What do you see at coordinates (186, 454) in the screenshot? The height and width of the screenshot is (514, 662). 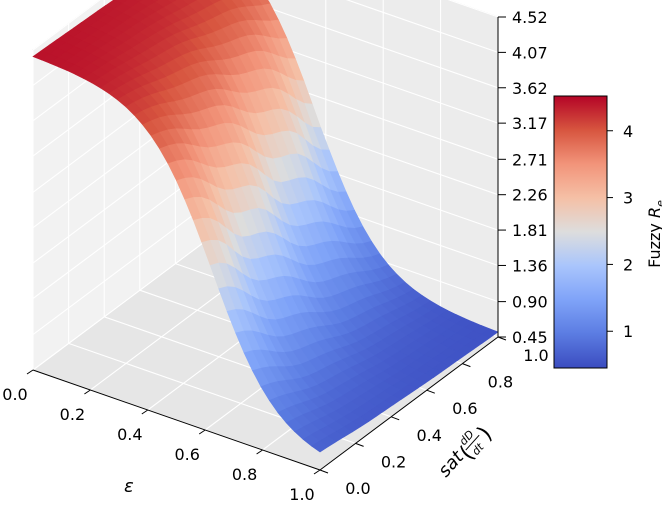 I see `x-tick-label: 0.6` at bounding box center [186, 454].